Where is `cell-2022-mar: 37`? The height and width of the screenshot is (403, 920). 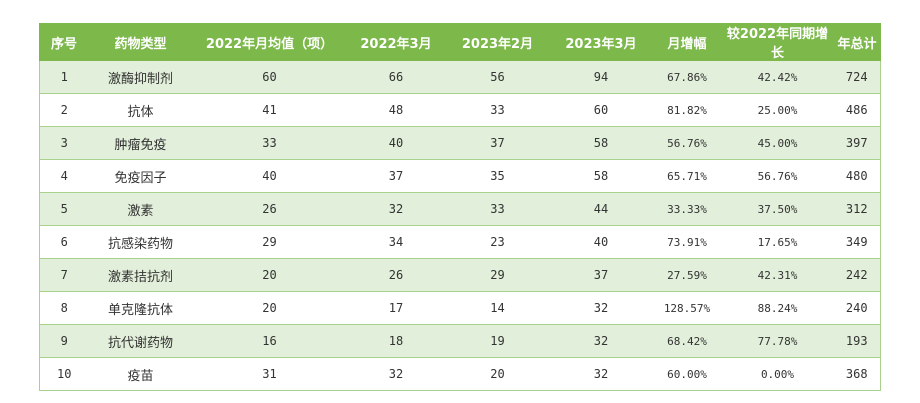
cell-2022-mar: 37 is located at coordinates (396, 176).